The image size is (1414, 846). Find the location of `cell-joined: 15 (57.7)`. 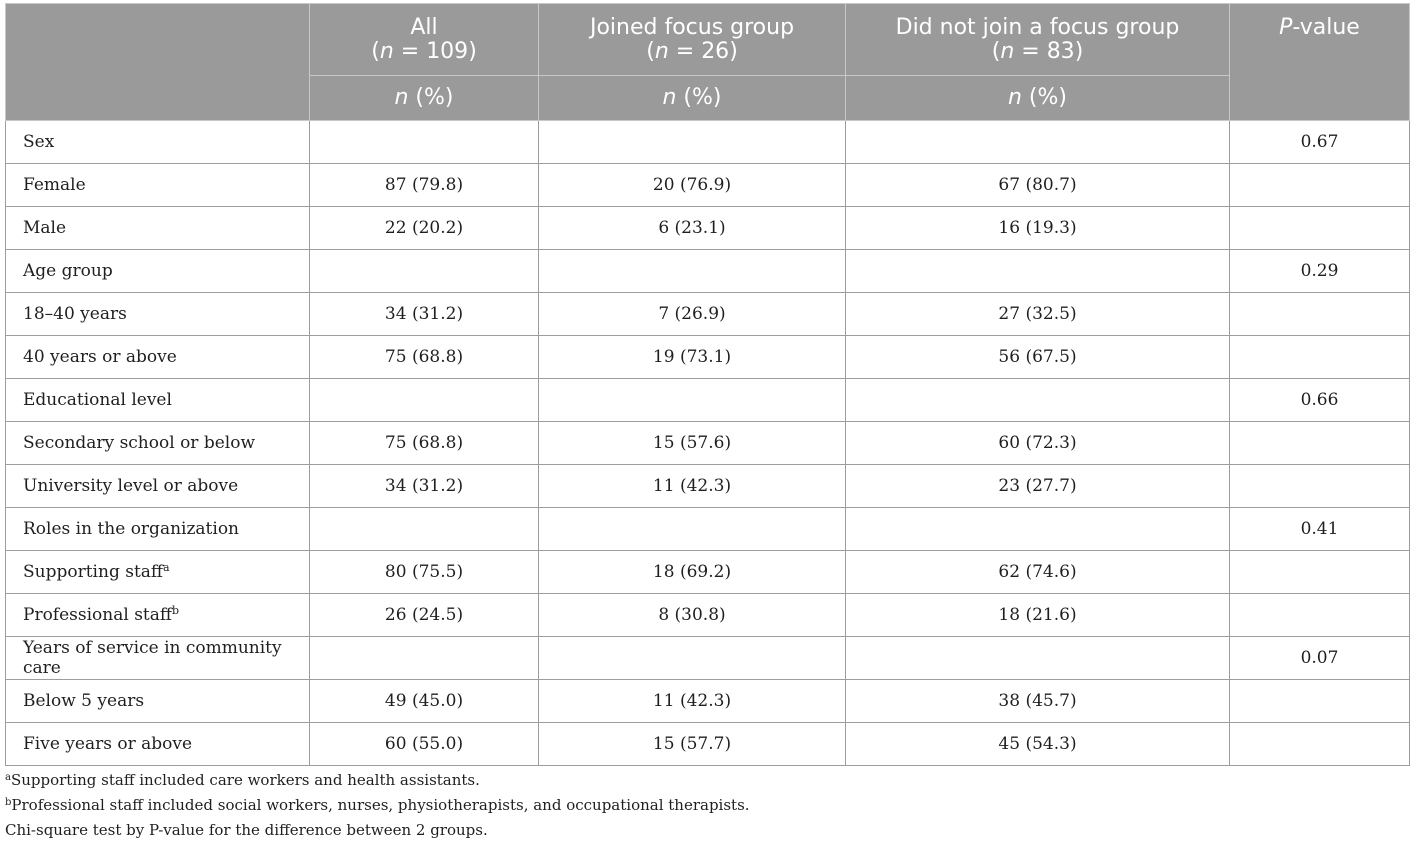

cell-joined: 15 (57.7) is located at coordinates (692, 744).